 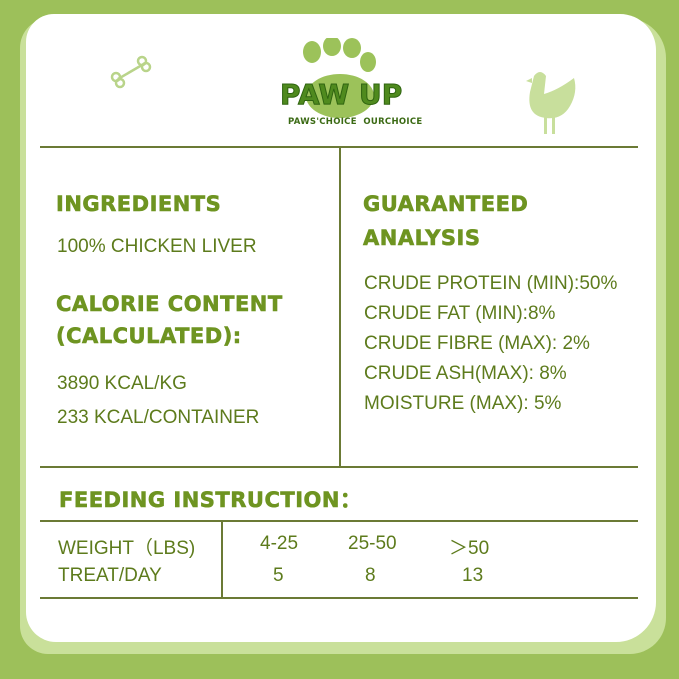 I want to click on analysis-line: MOISTURE (MAX): 5%, so click(x=463, y=403).